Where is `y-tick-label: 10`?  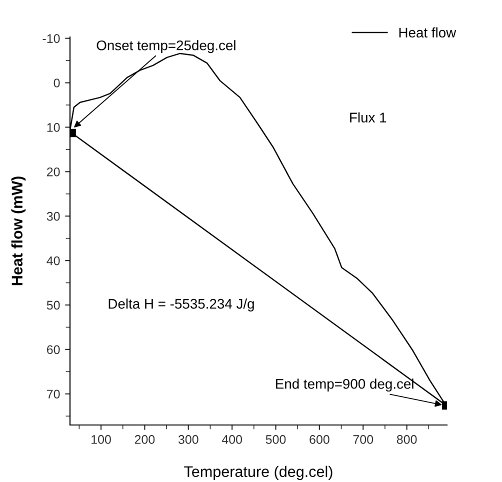
y-tick-label: 10 is located at coordinates (53, 127).